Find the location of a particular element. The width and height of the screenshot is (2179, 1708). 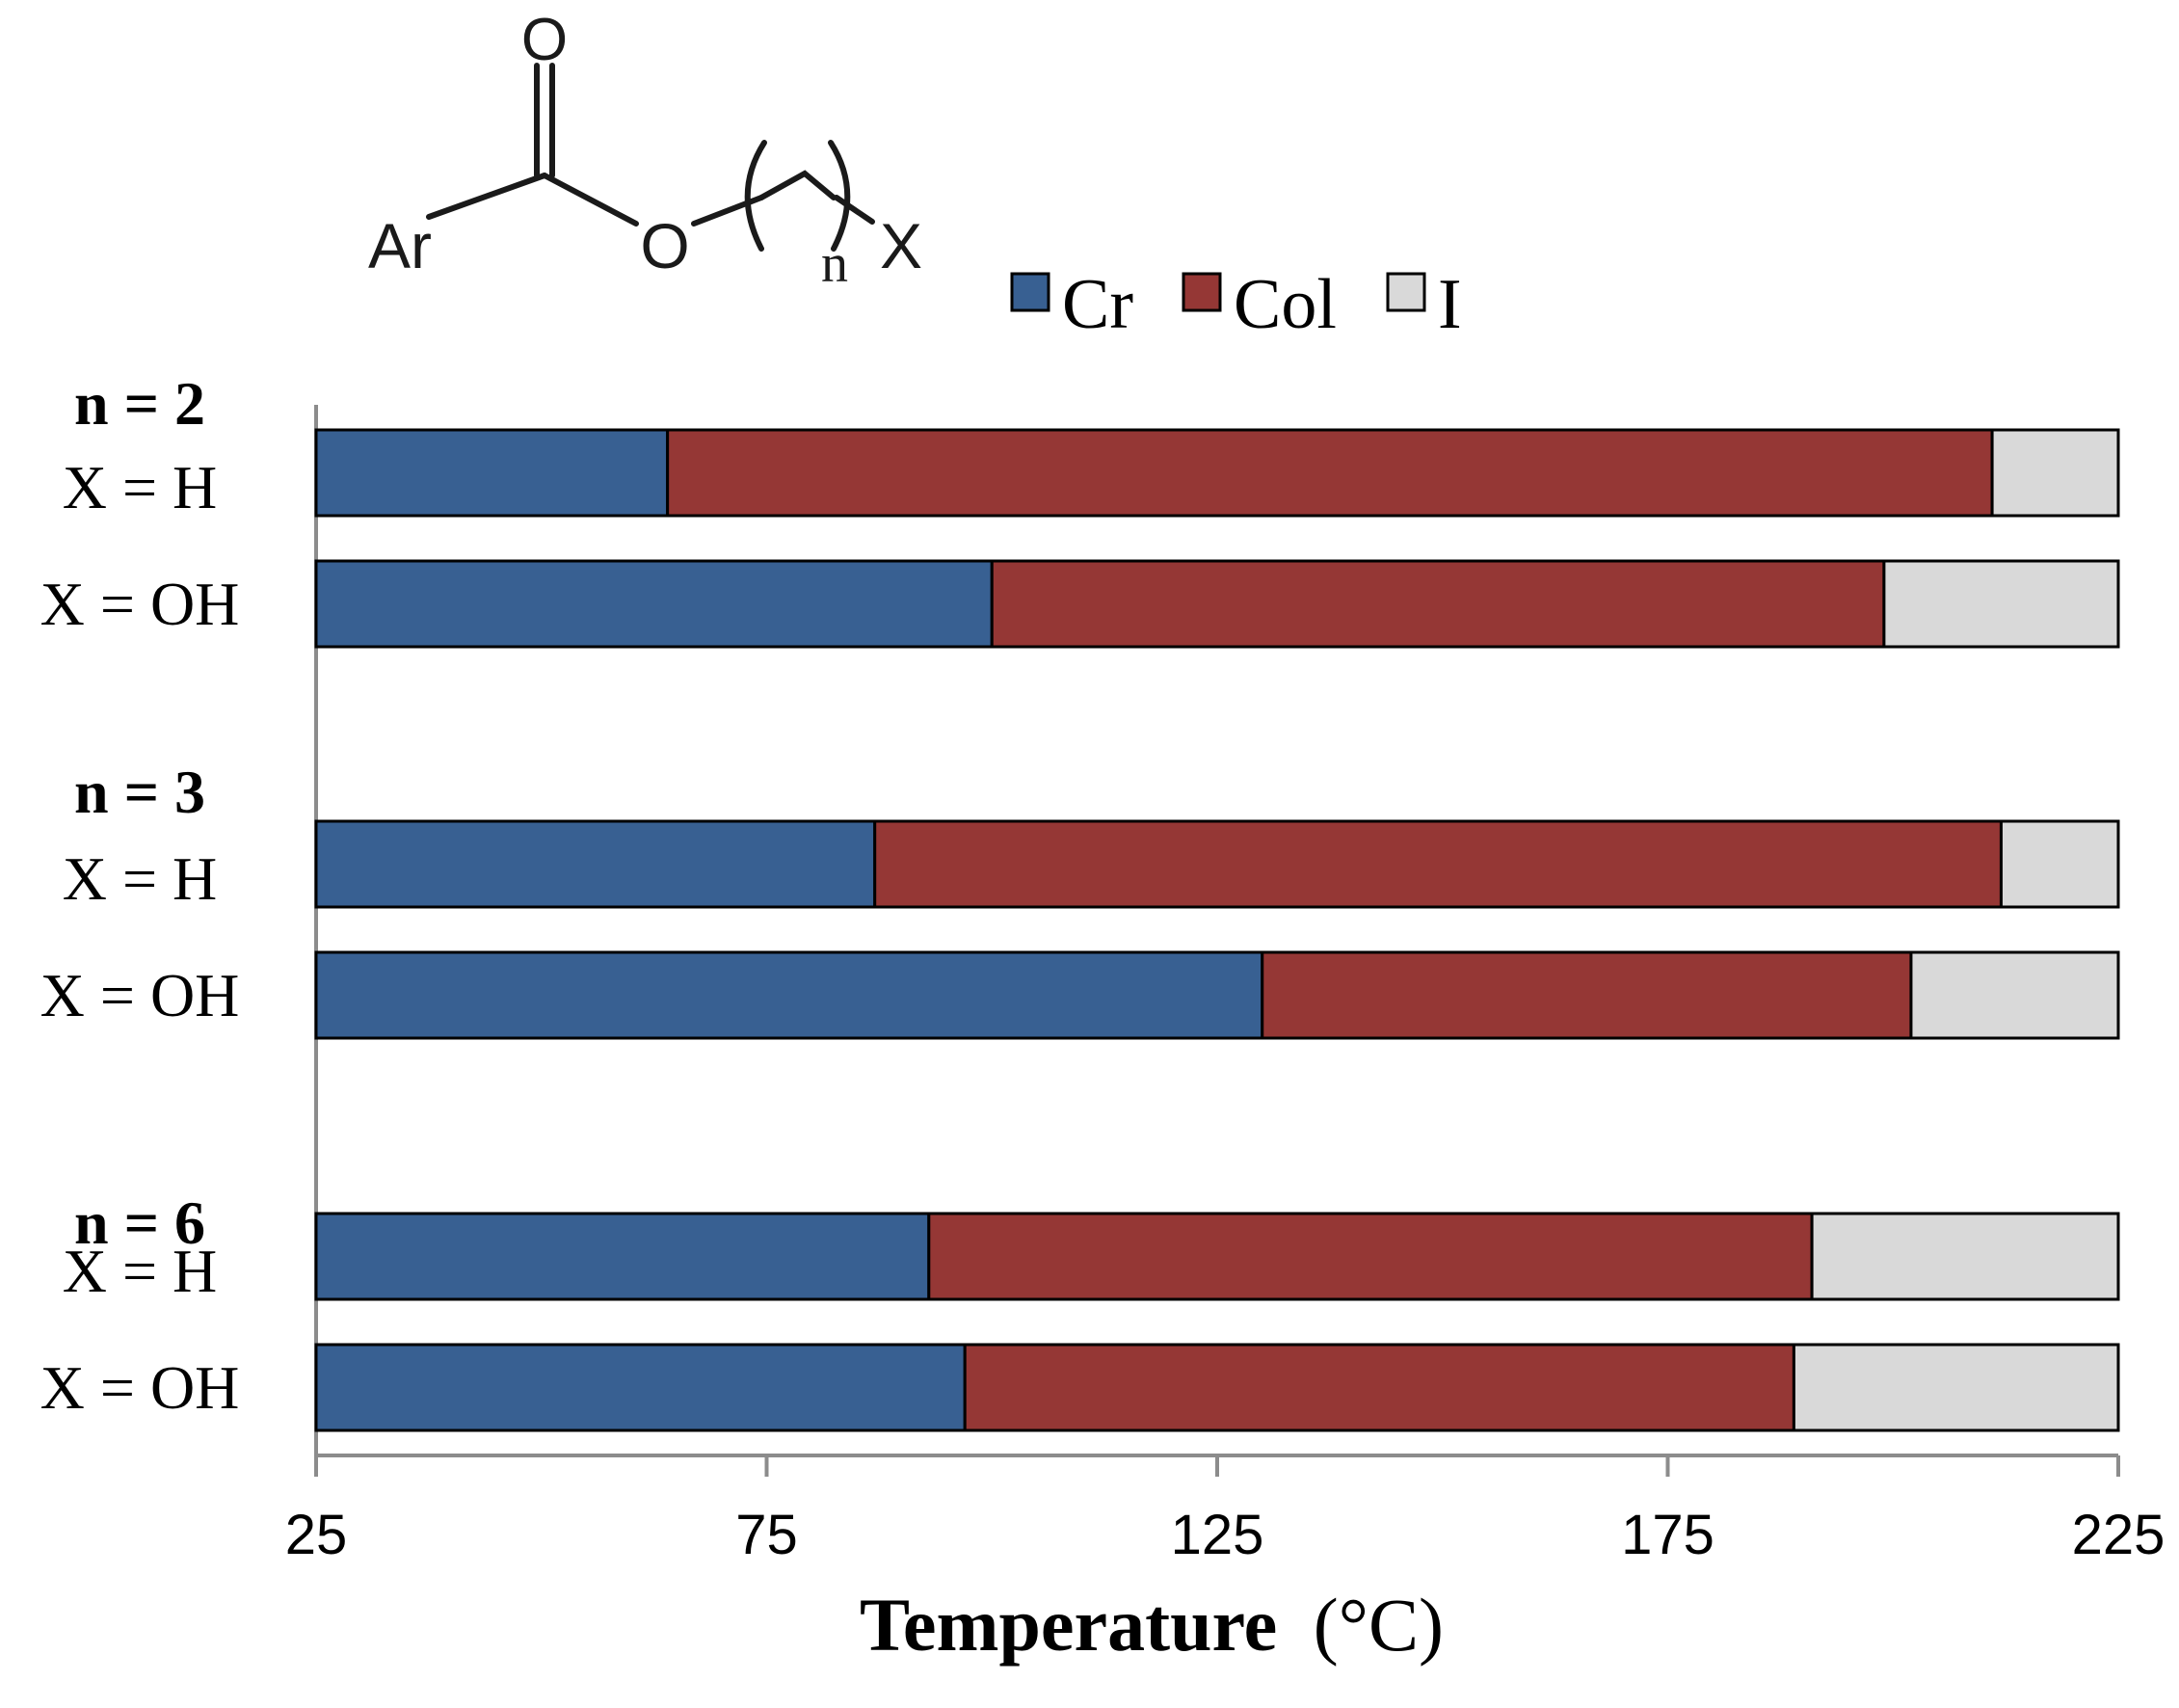

structure-subscript-n: n is located at coordinates (834, 264).